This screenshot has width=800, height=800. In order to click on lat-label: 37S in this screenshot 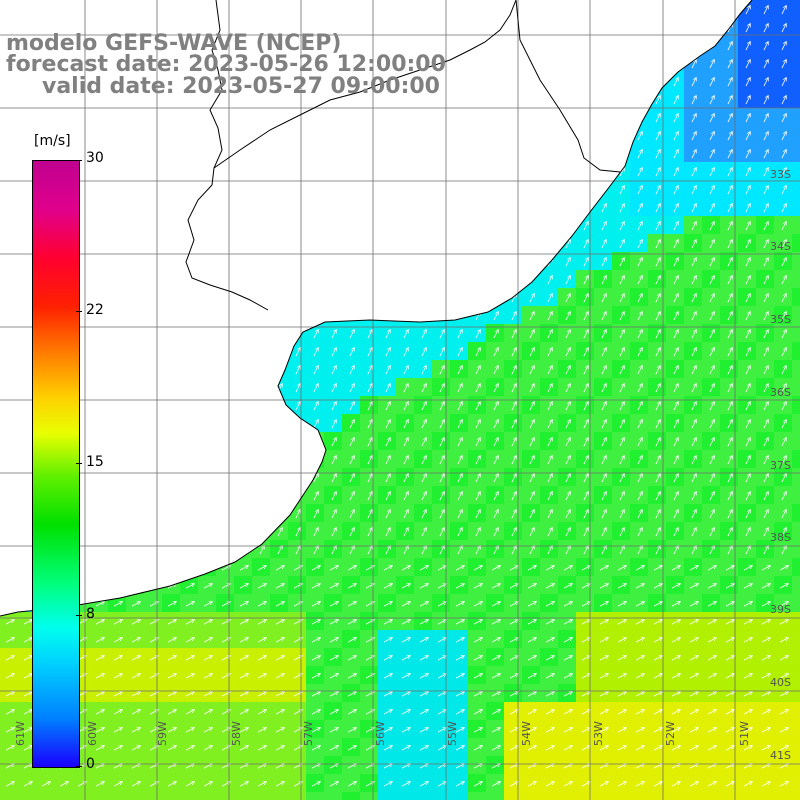, I will do `click(780, 465)`.